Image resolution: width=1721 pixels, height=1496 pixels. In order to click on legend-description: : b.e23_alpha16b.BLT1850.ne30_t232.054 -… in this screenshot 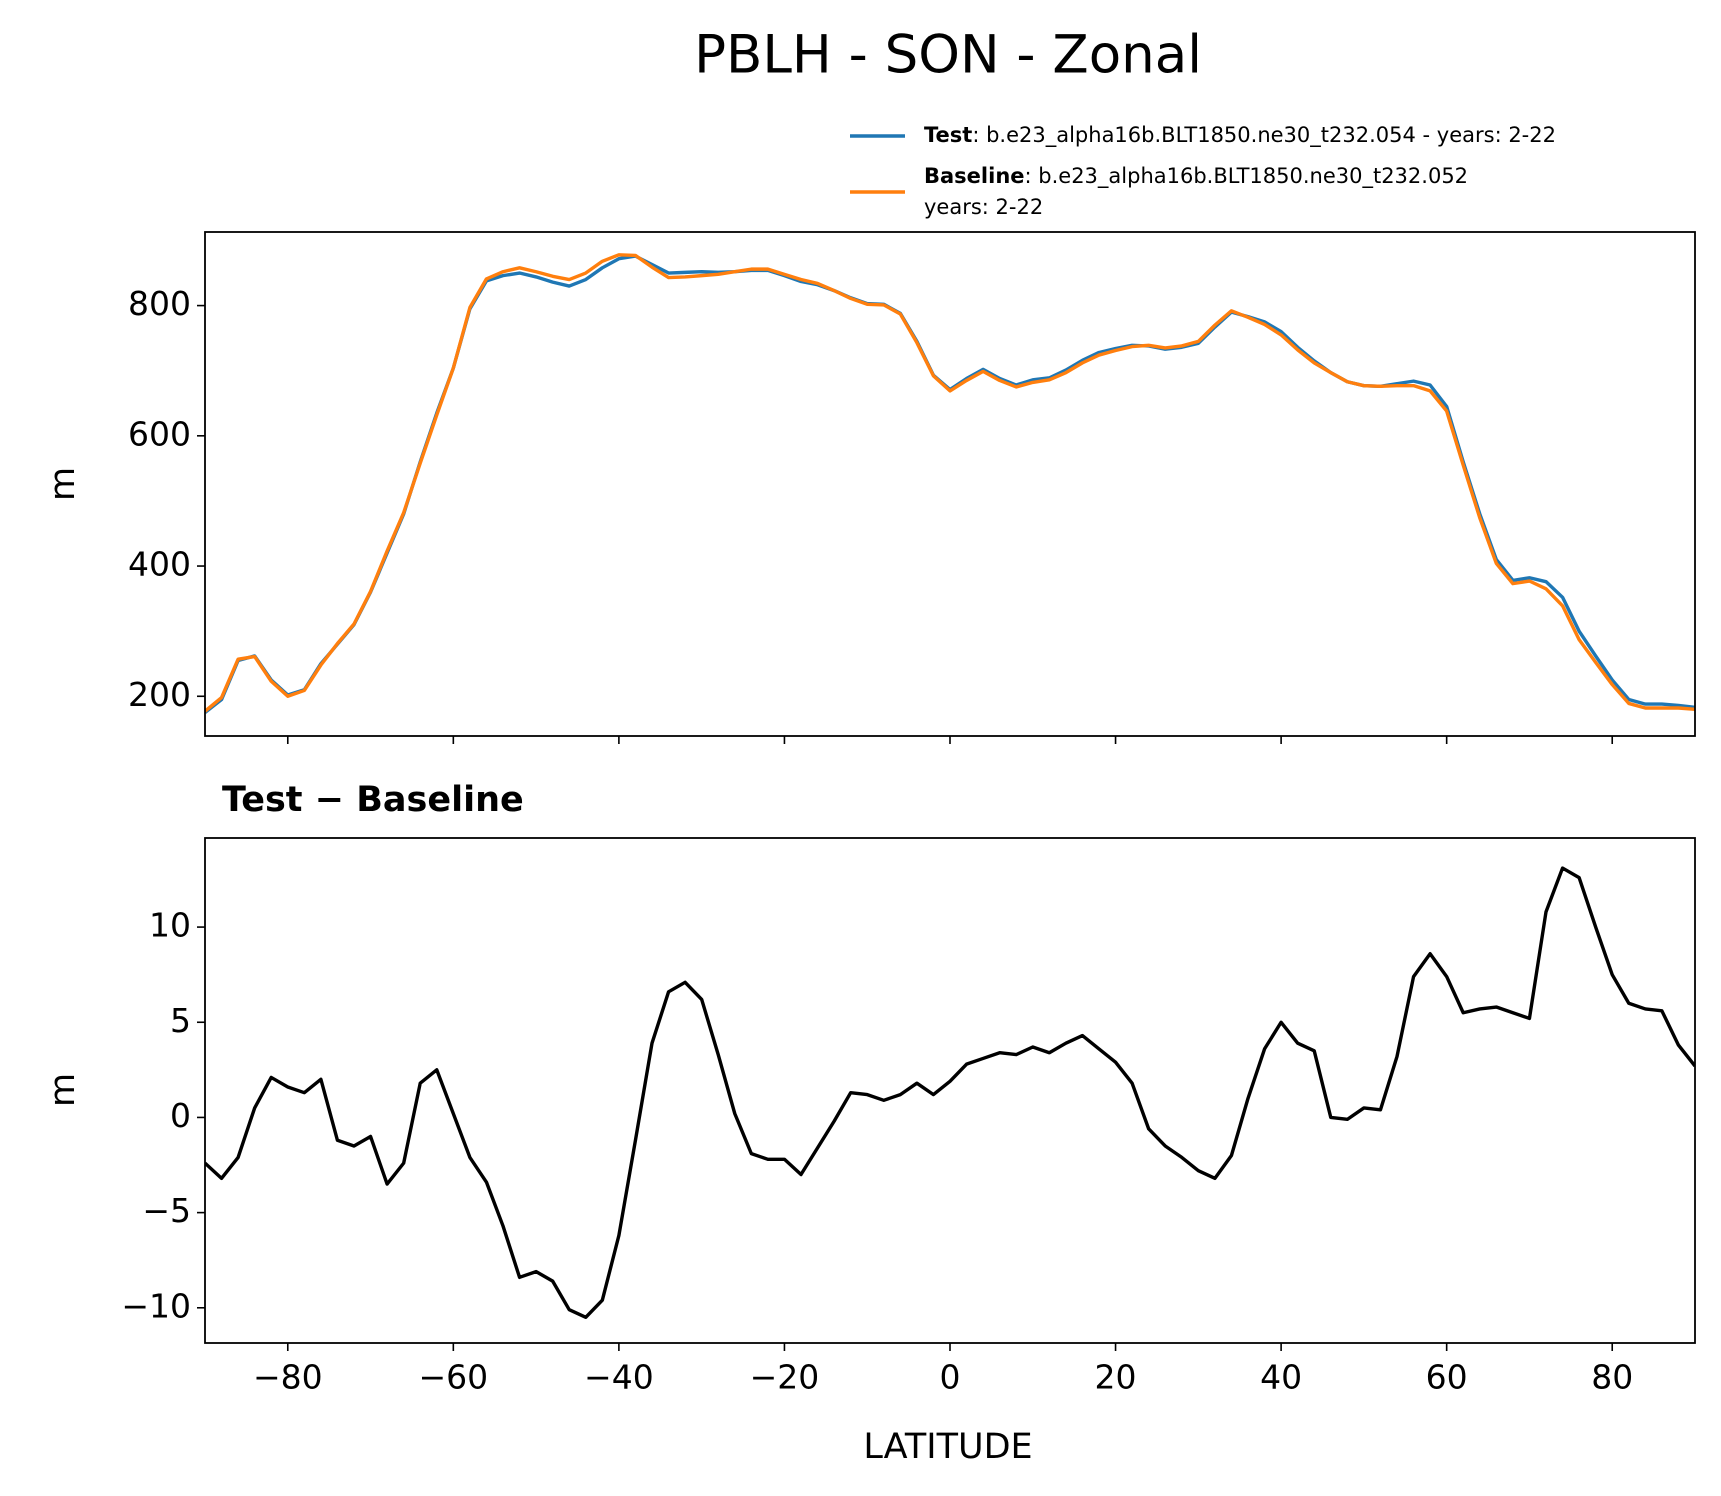, I will do `click(1264, 135)`.